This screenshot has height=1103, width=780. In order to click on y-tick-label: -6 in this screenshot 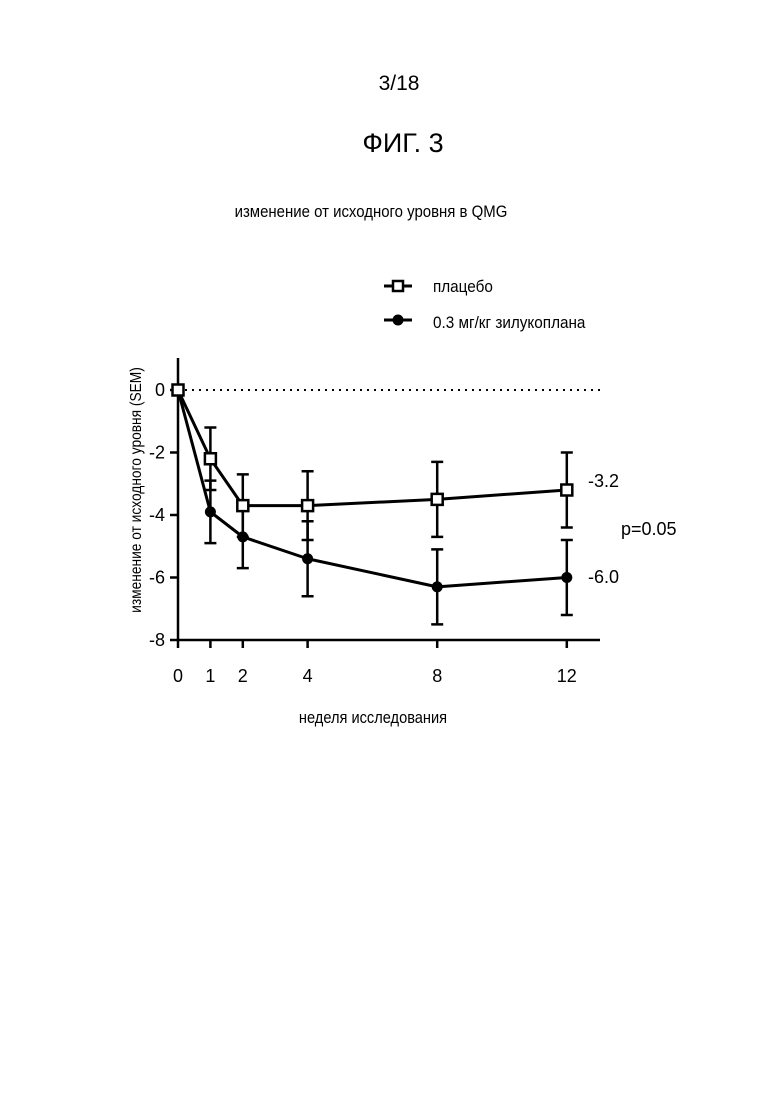, I will do `click(157, 578)`.